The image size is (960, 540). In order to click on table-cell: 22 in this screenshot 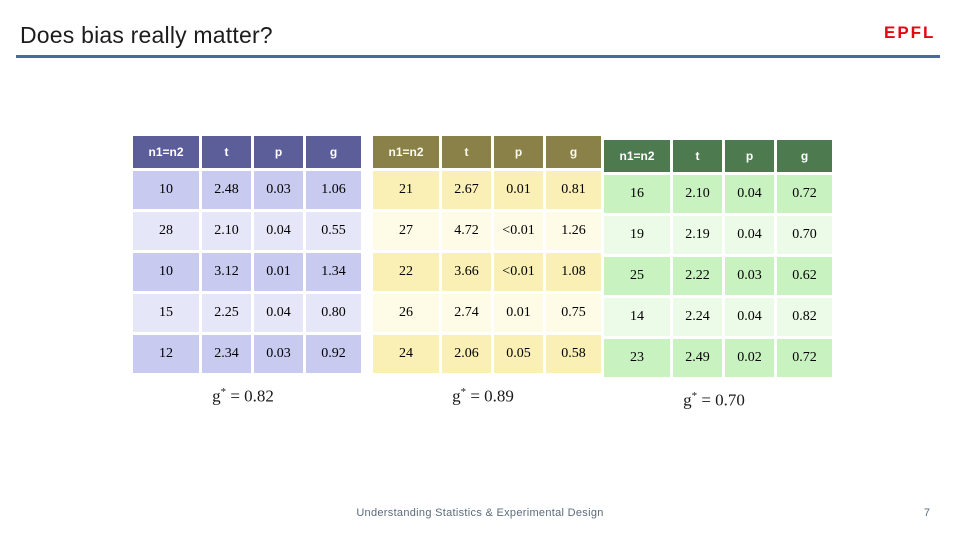, I will do `click(406, 272)`.